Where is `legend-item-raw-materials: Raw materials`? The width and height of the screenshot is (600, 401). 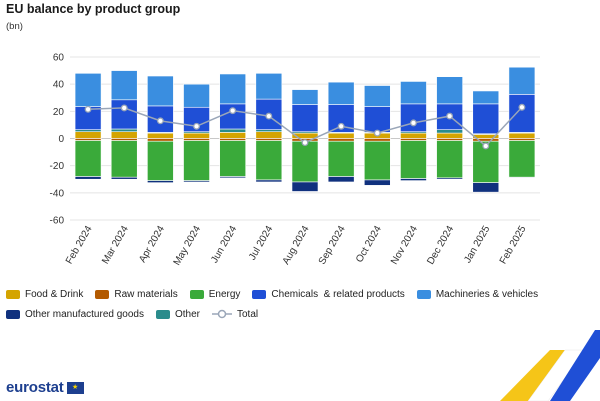 legend-item-raw-materials: Raw materials is located at coordinates (136, 294).